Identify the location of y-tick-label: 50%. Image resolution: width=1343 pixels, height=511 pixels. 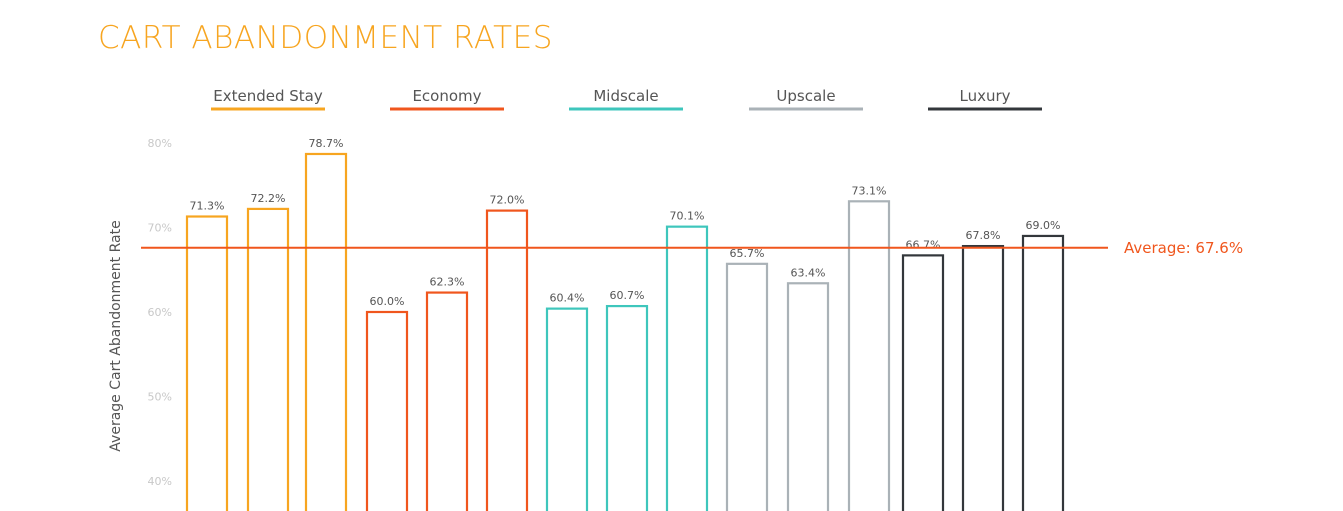
(160, 397).